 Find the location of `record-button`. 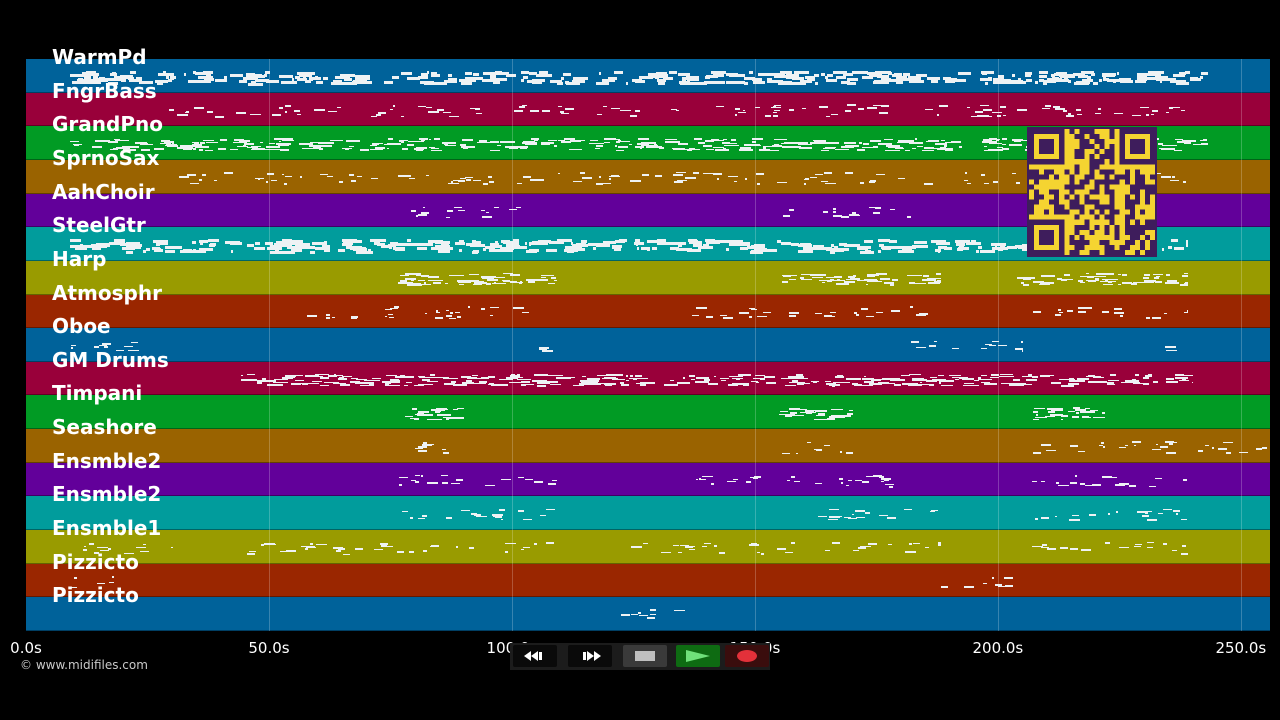

record-button is located at coordinates (747, 656).